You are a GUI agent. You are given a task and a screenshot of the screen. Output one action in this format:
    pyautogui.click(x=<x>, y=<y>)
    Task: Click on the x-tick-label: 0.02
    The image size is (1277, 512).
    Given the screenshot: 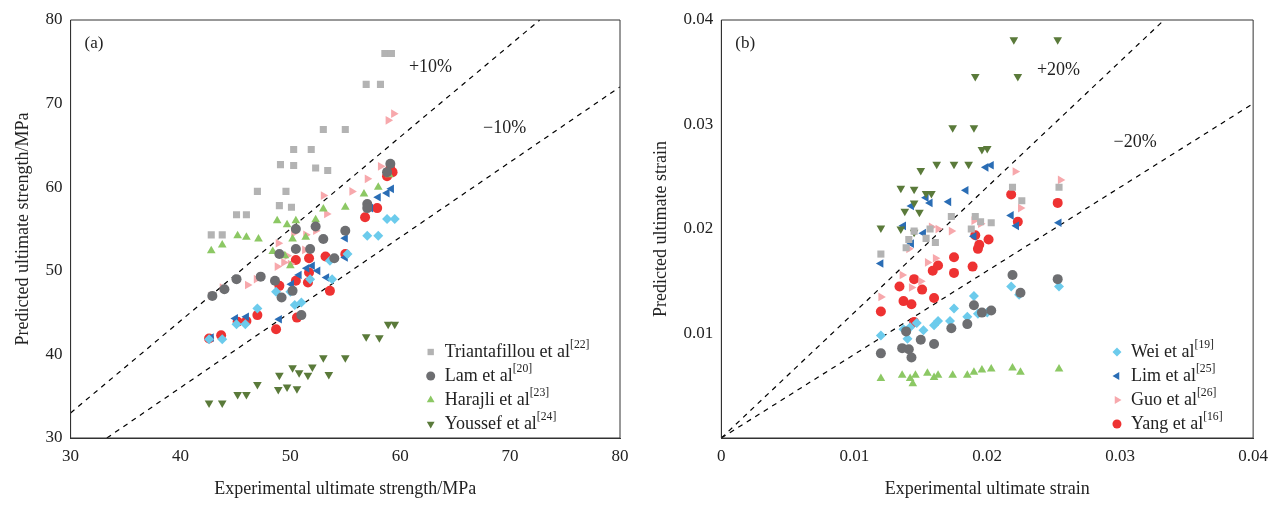 What is the action you would take?
    pyautogui.click(x=987, y=455)
    